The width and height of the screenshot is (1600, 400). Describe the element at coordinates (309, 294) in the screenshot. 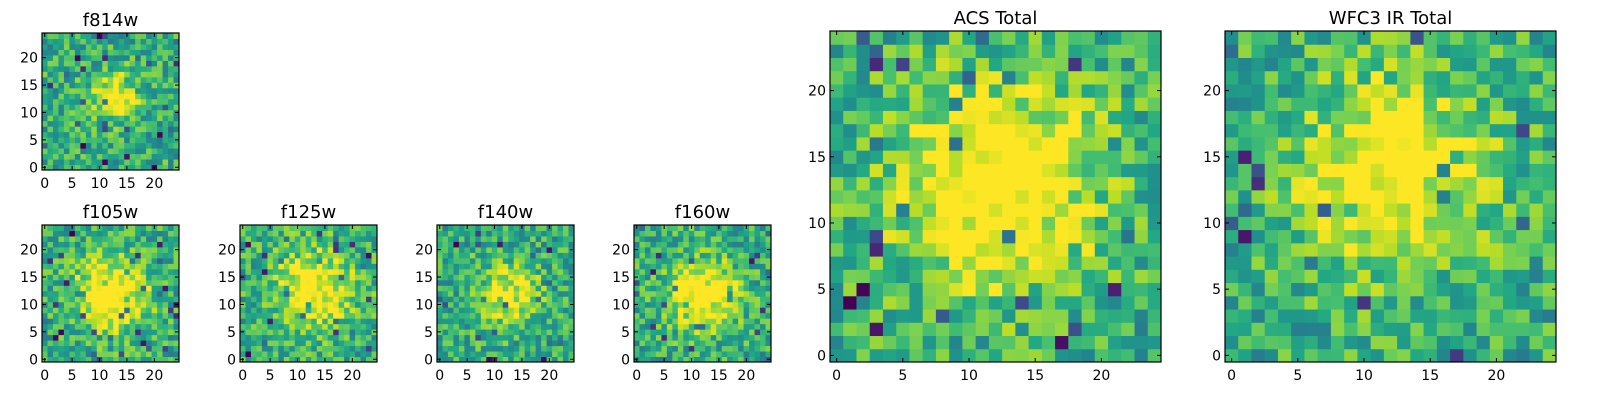

I see `heatmap-cells` at that location.